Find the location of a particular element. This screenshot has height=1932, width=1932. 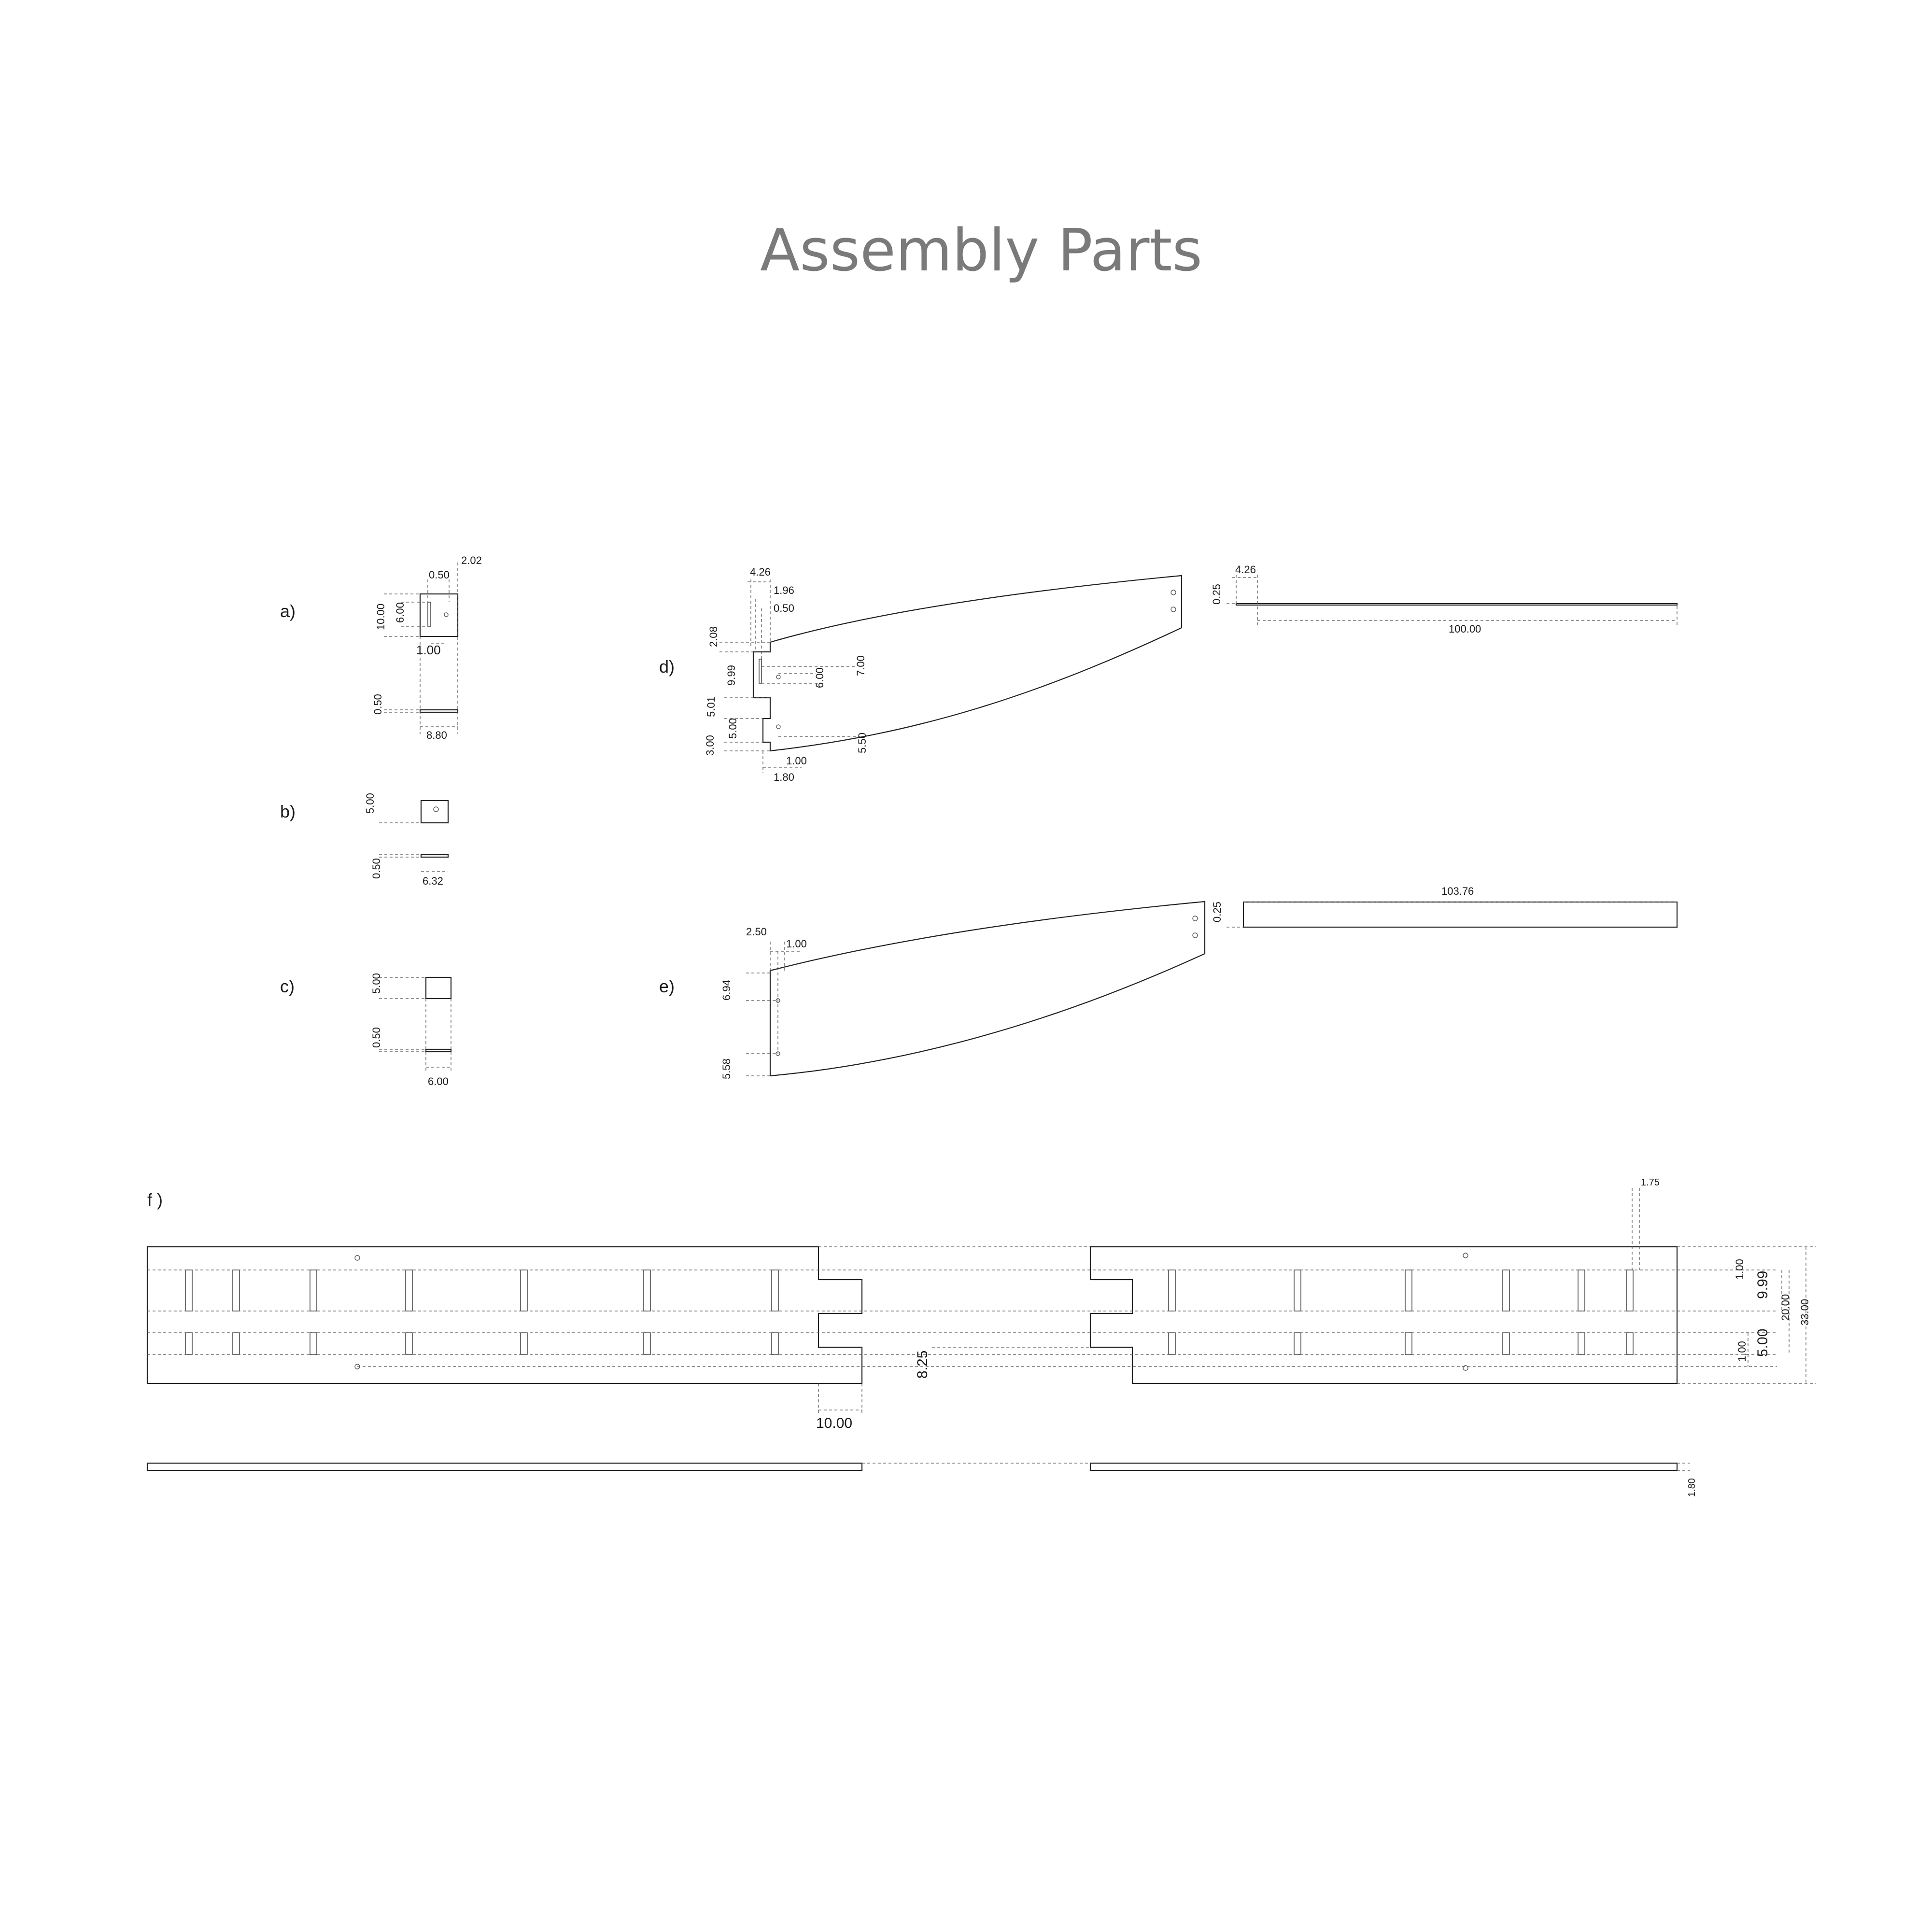

dim-f-33-00: 33.00 is located at coordinates (1805, 1312).